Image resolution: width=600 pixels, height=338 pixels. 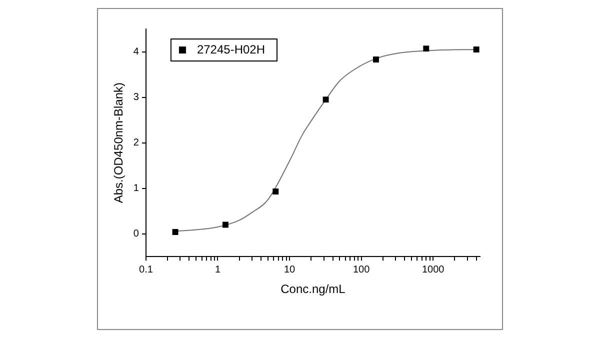 What do you see at coordinates (136, 98) in the screenshot?
I see `y-tick-label: 3` at bounding box center [136, 98].